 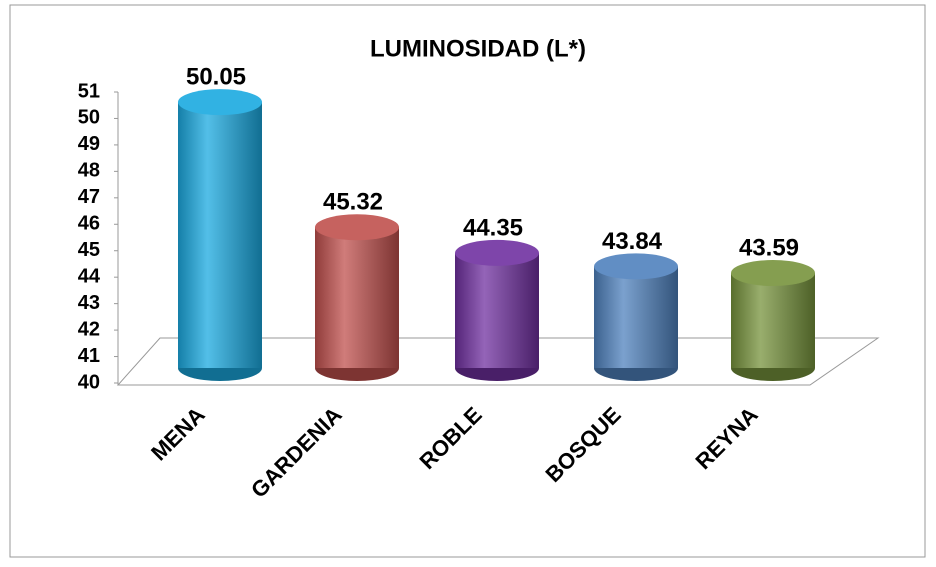 What do you see at coordinates (769, 247) in the screenshot?
I see `data-label: 43.59` at bounding box center [769, 247].